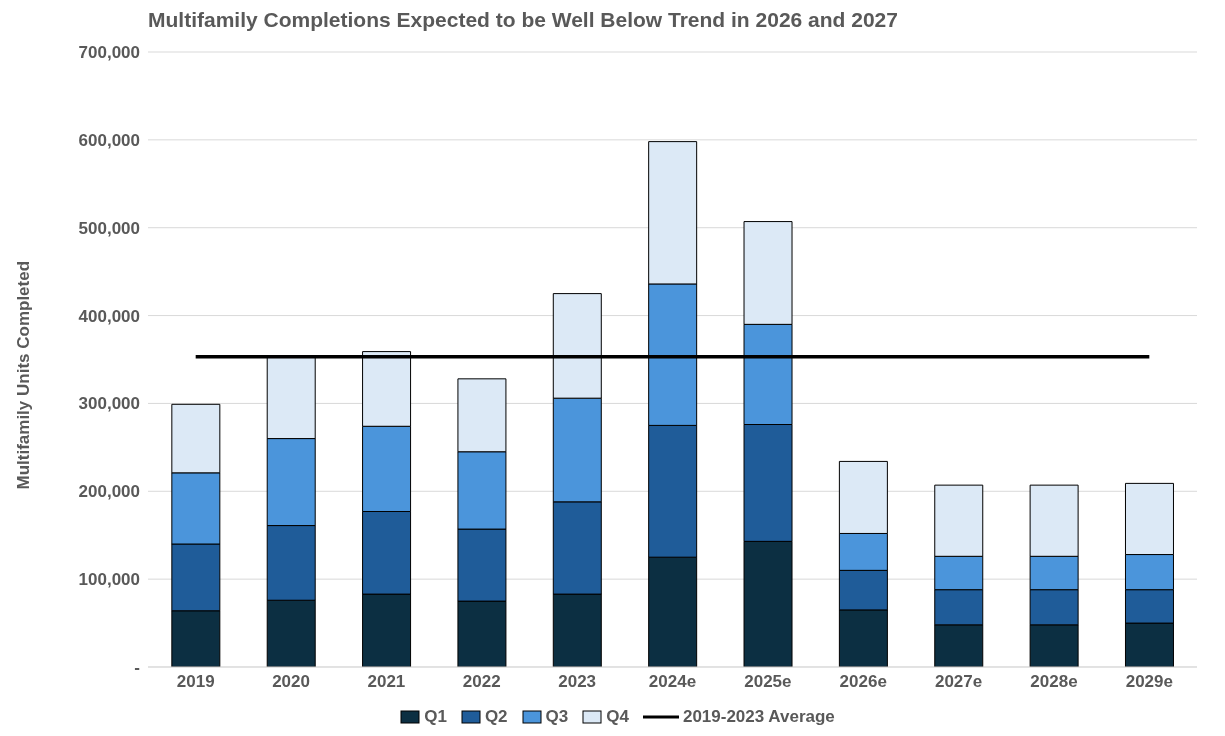 Image resolution: width=1225 pixels, height=736 pixels. What do you see at coordinates (109, 140) in the screenshot?
I see `y-tick-label: 600,000` at bounding box center [109, 140].